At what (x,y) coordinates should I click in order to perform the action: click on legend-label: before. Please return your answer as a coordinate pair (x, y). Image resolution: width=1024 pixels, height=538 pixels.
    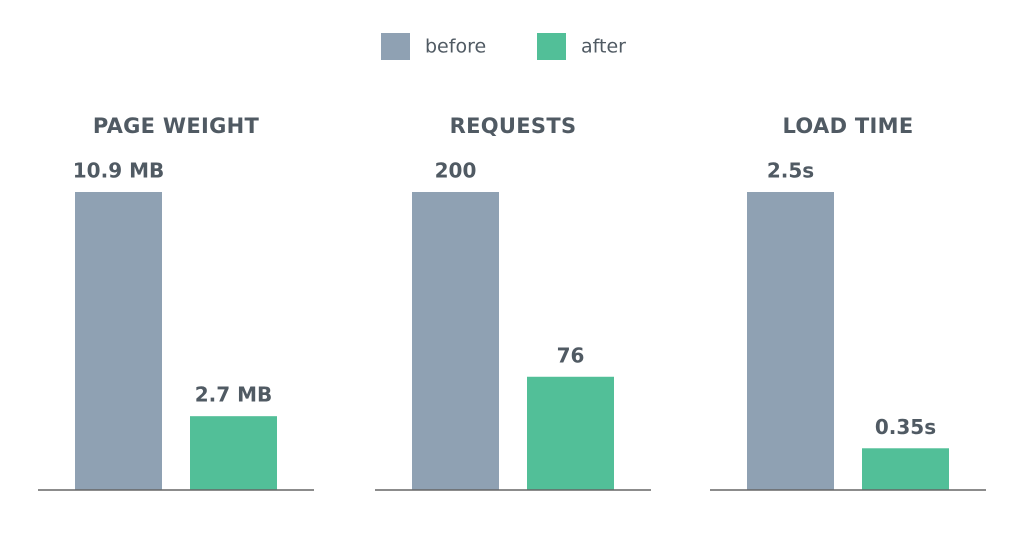
    Looking at the image, I should click on (455, 47).